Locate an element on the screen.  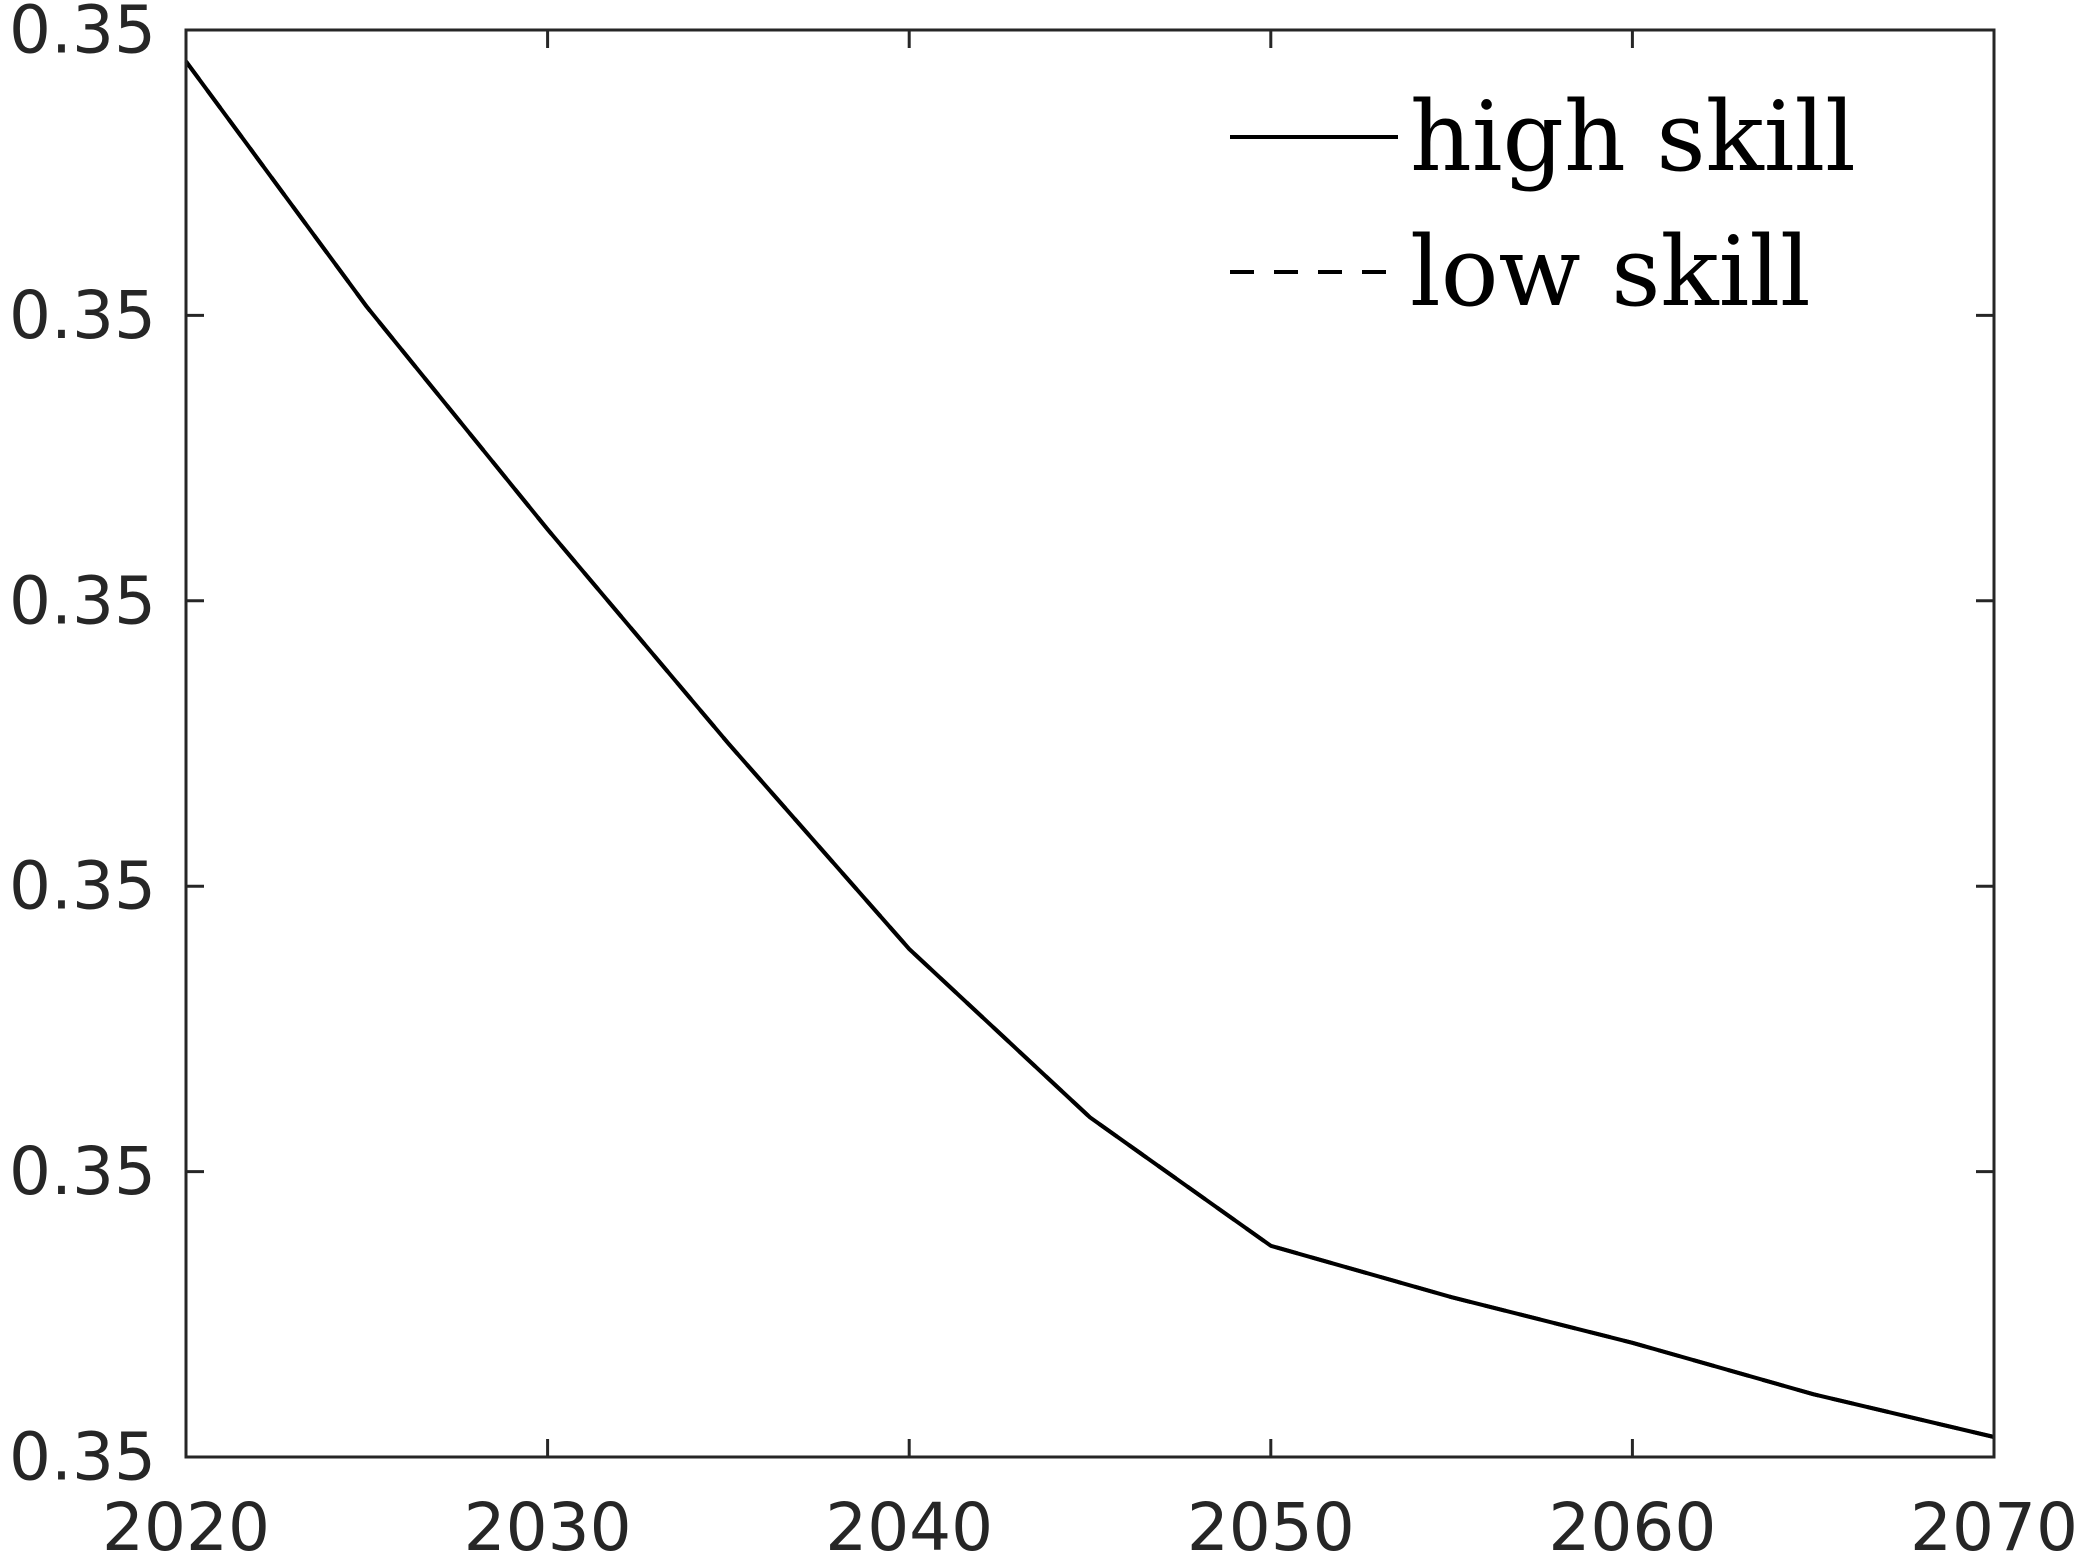
legend-label: low skill is located at coordinates (1610, 272).